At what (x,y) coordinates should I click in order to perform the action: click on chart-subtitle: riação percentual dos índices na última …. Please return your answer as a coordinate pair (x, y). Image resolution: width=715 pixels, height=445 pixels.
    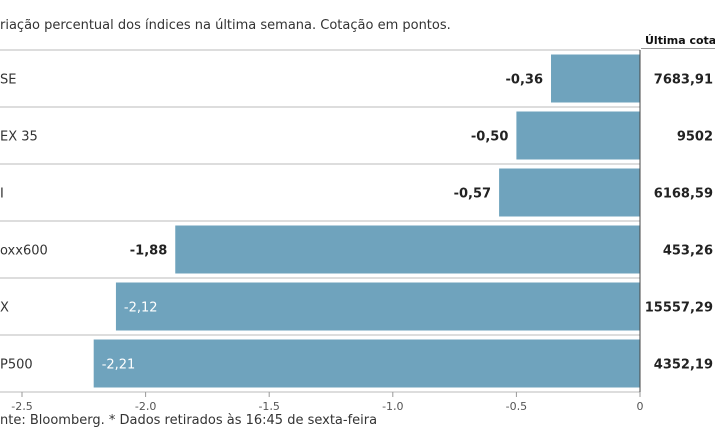
    Looking at the image, I should click on (225, 25).